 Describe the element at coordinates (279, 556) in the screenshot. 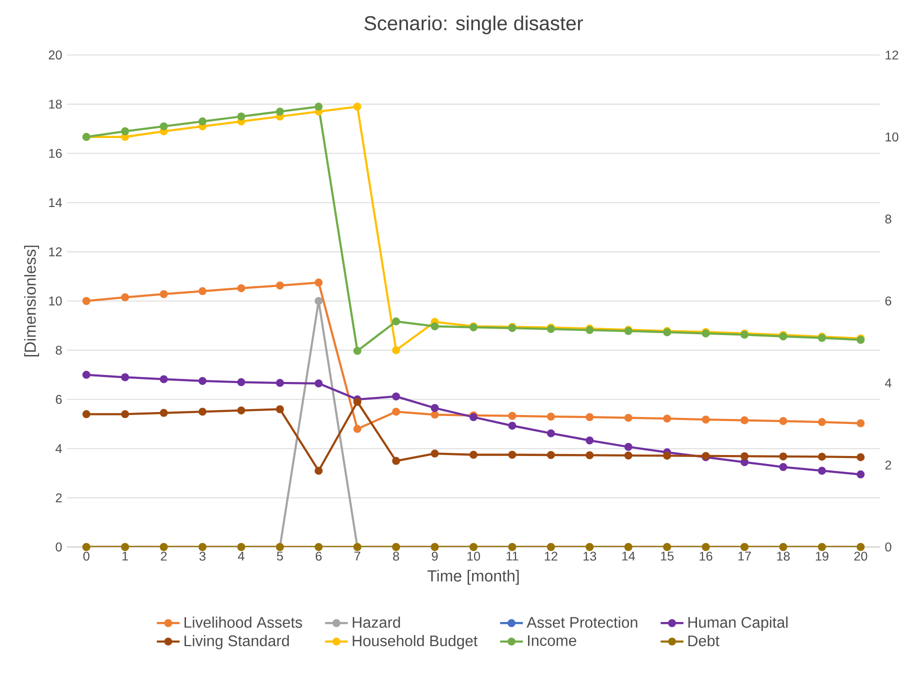

I see `x-tick-label: 5` at that location.